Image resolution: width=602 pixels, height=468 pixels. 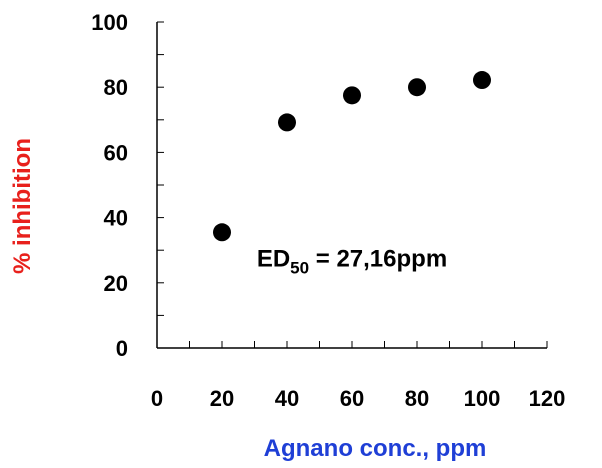 I want to click on ed50-annotation: ED50 = 27,16ppm, so click(x=352, y=262).